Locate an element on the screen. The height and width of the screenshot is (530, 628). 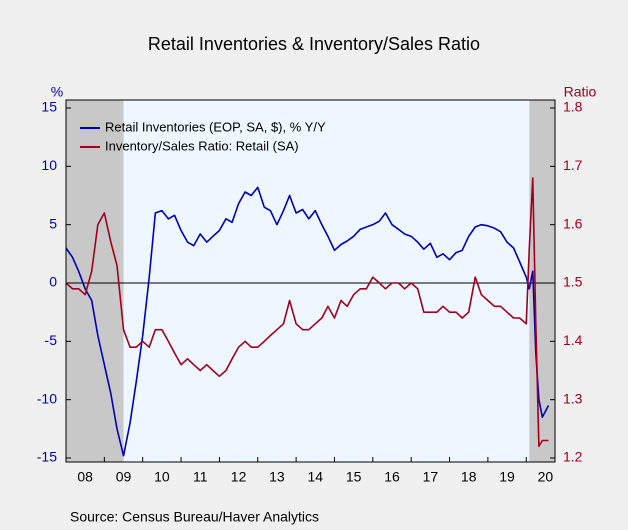
y-tick-label: 0 is located at coordinates (53, 282).